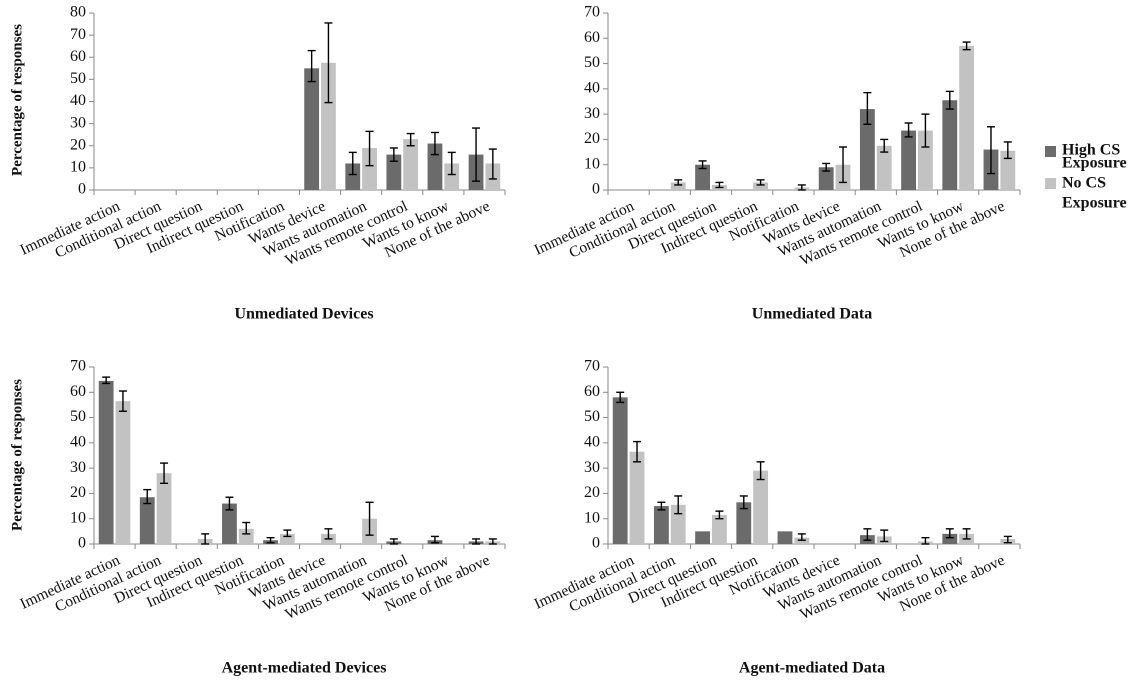  Describe the element at coordinates (812, 314) in the screenshot. I see `panel-title: Unmediated Data` at that location.